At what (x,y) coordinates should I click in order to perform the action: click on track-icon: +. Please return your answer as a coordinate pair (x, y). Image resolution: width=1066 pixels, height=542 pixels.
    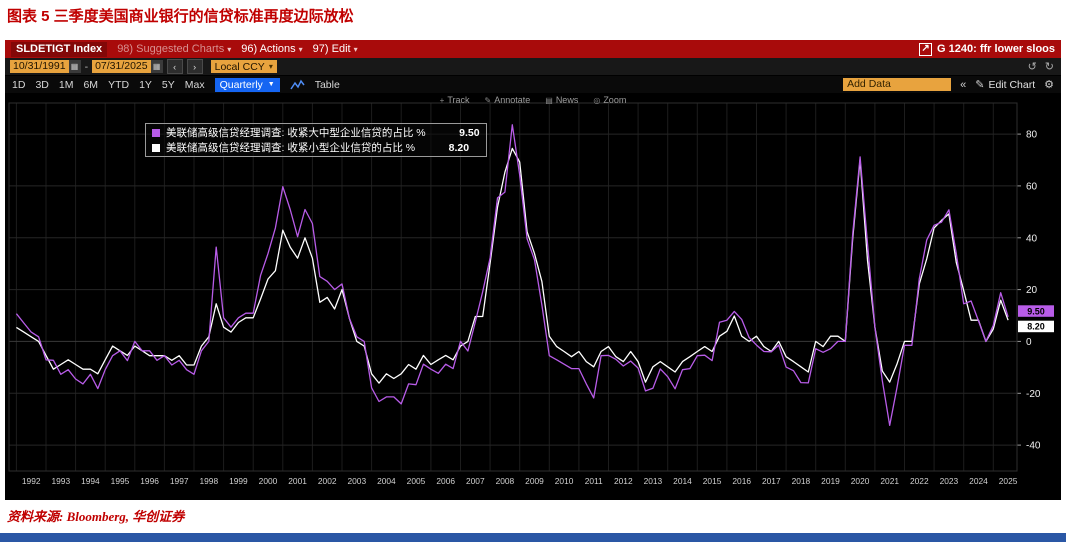
    Looking at the image, I should click on (442, 100).